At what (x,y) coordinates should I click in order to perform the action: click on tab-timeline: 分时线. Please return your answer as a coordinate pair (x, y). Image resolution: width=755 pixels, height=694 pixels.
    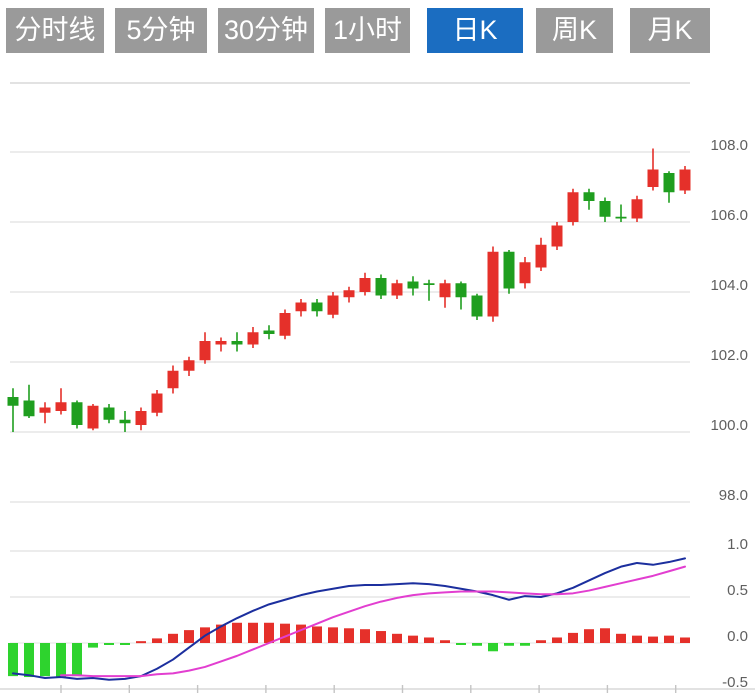
    Looking at the image, I should click on (55, 30).